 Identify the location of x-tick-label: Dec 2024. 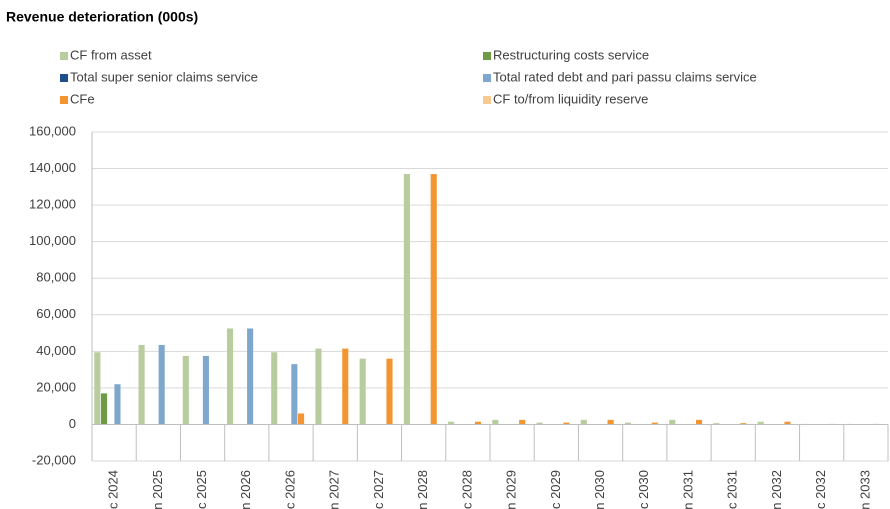
(113, 489).